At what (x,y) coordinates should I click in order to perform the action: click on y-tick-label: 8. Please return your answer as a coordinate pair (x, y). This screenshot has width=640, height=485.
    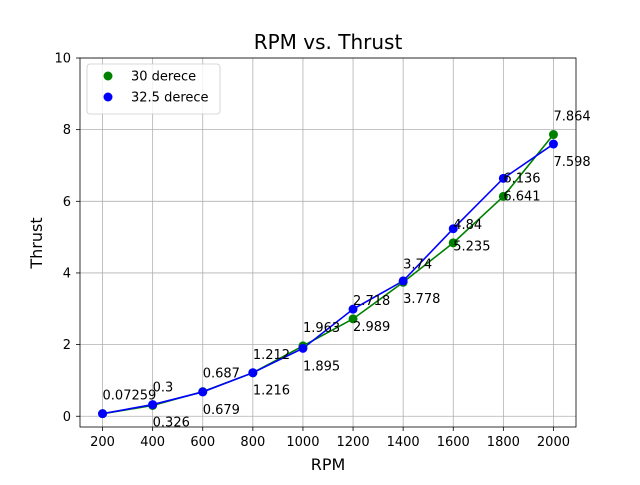
    Looking at the image, I should click on (67, 130).